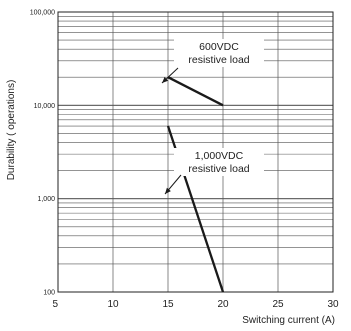 The image size is (351, 331). I want to click on annotation-text: 600VDC, so click(219, 47).